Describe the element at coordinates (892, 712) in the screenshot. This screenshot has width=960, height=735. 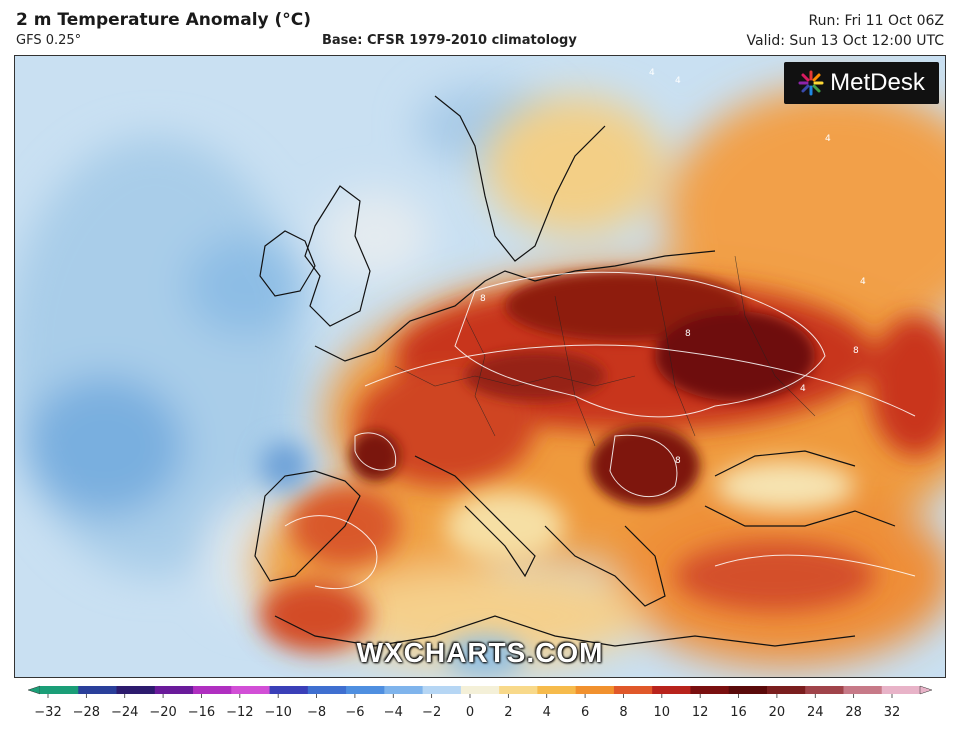
I see `scale-tick-label: 32` at that location.